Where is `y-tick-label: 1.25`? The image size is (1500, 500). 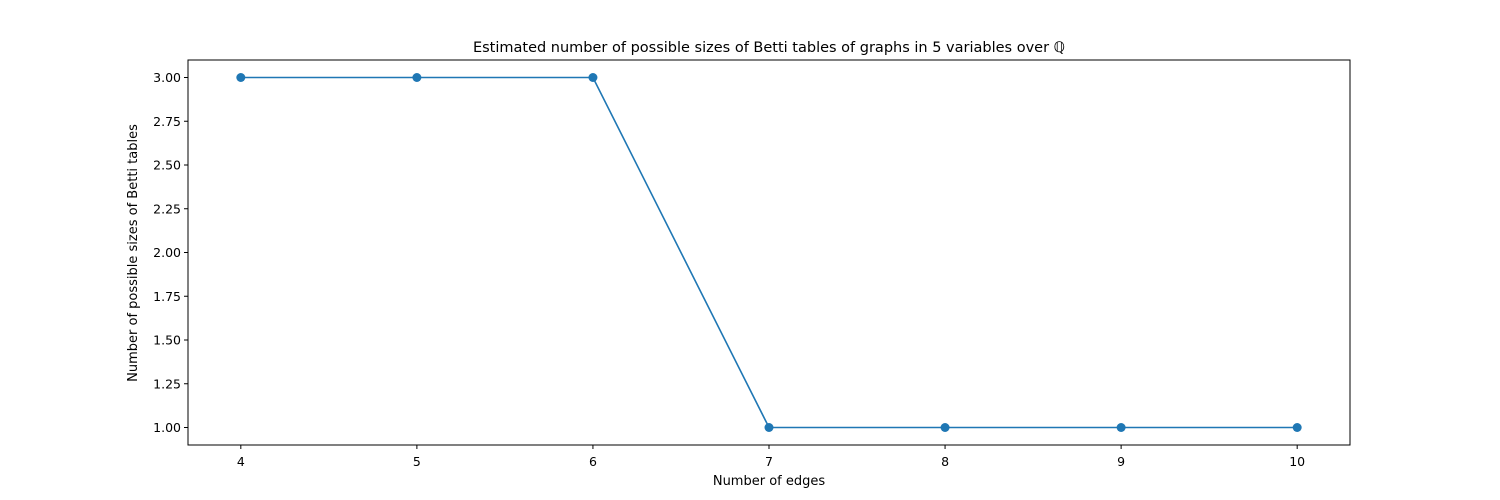 y-tick-label: 1.25 is located at coordinates (167, 383).